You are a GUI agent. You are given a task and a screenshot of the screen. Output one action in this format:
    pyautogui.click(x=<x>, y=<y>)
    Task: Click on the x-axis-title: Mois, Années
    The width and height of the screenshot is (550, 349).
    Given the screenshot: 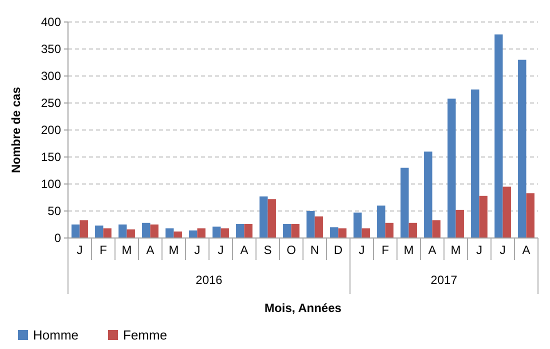 What is the action you would take?
    pyautogui.click(x=303, y=308)
    